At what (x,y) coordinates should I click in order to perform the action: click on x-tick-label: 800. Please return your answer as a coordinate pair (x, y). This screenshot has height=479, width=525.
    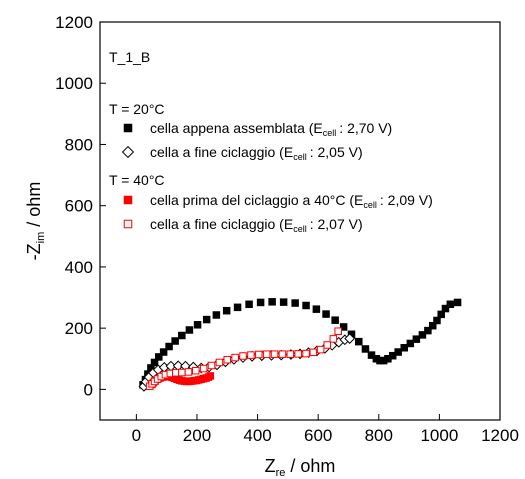
    Looking at the image, I should click on (379, 435).